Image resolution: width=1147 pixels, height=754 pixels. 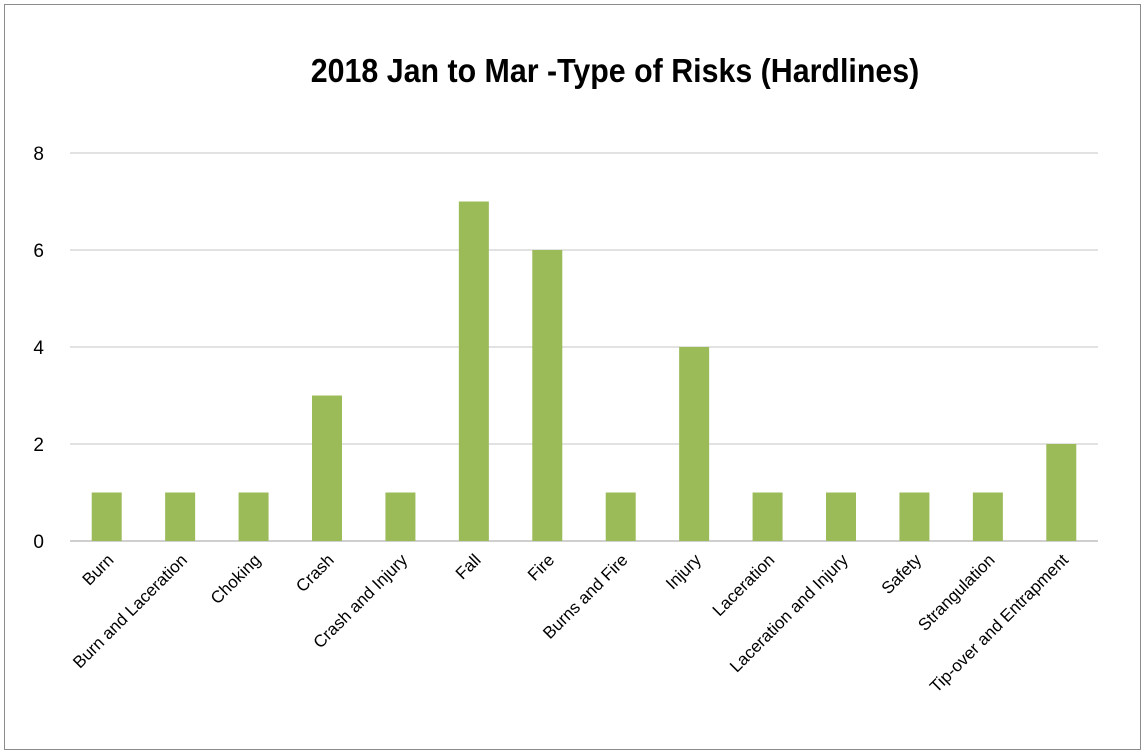 I want to click on y-tick-label: 8, so click(x=38, y=154).